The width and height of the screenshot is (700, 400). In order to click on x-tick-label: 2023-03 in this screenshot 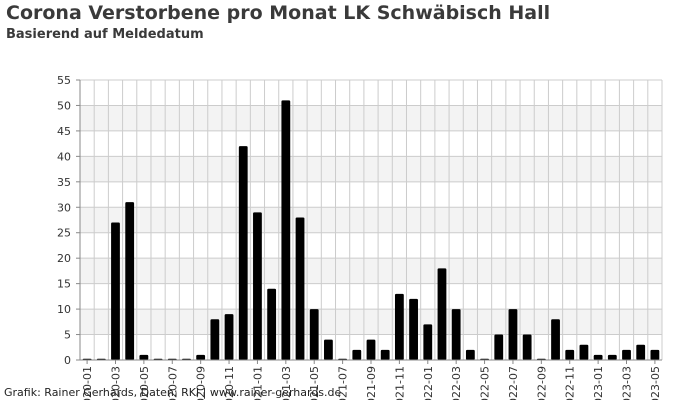, I will do `click(627, 383)`.